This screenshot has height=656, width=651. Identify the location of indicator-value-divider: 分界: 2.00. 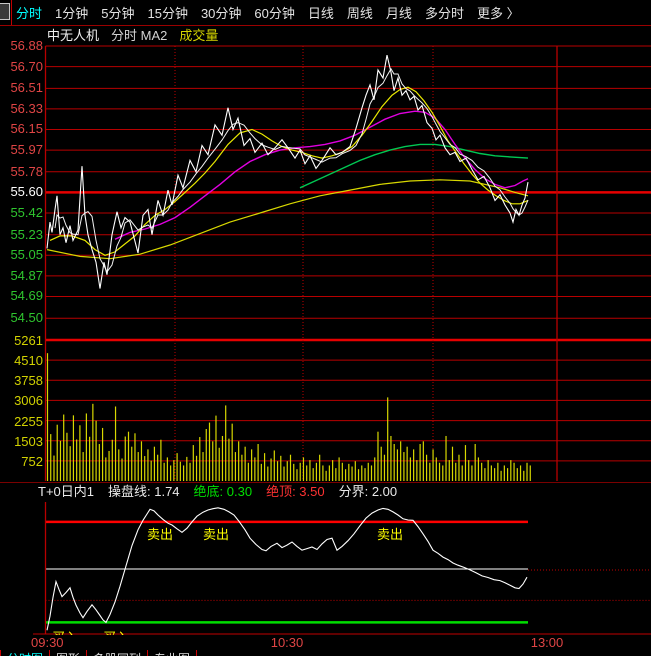
(368, 491).